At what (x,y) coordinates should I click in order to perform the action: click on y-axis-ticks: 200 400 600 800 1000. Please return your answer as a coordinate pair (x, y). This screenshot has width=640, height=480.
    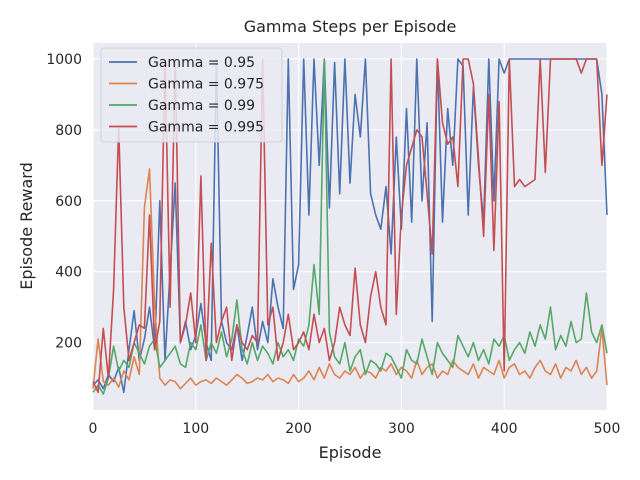
    Looking at the image, I should click on (64, 202).